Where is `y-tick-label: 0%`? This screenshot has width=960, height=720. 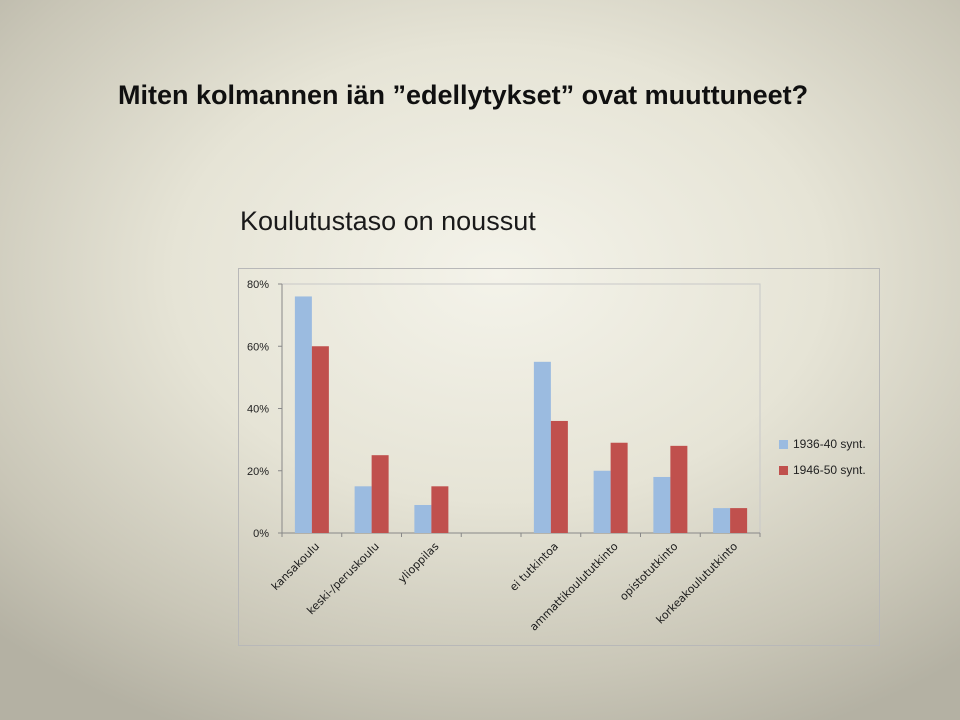 y-tick-label: 0% is located at coordinates (261, 534).